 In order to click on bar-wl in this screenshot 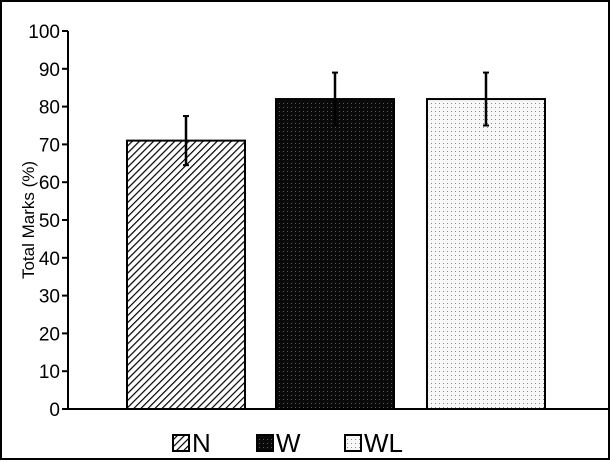, I will do `click(486, 254)`.